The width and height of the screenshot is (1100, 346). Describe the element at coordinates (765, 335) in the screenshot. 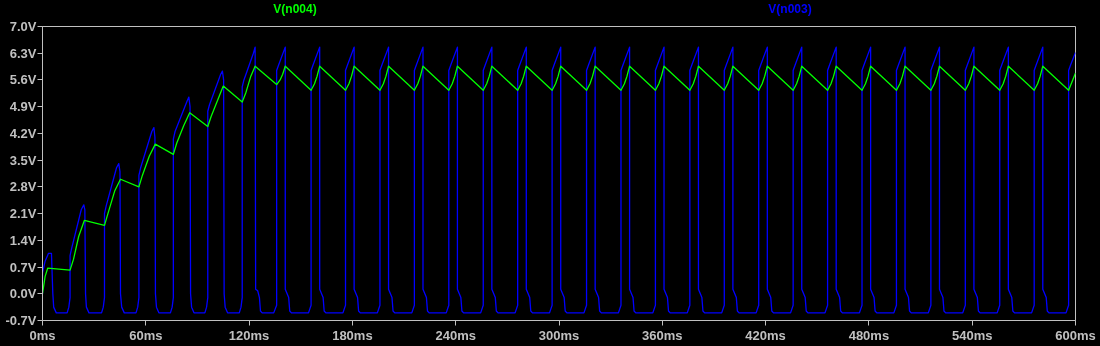

I see `x-tick-label: 420ms` at that location.